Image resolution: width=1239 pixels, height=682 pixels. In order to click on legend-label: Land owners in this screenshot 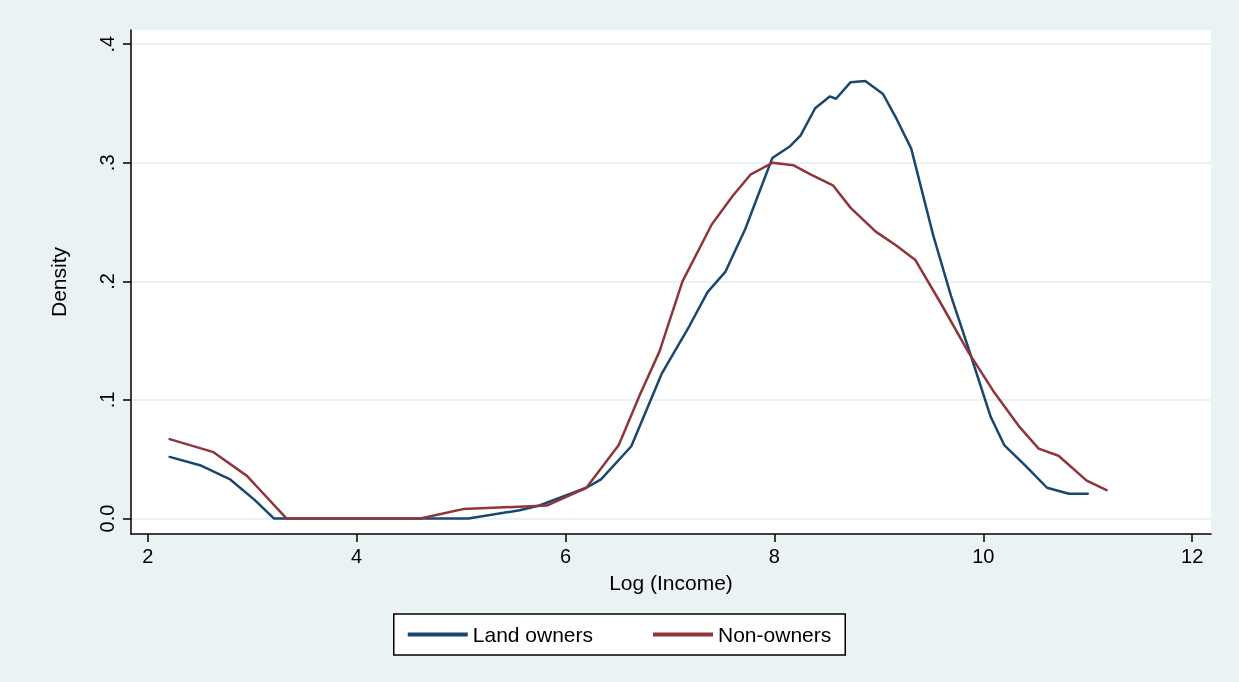, I will do `click(533, 634)`.